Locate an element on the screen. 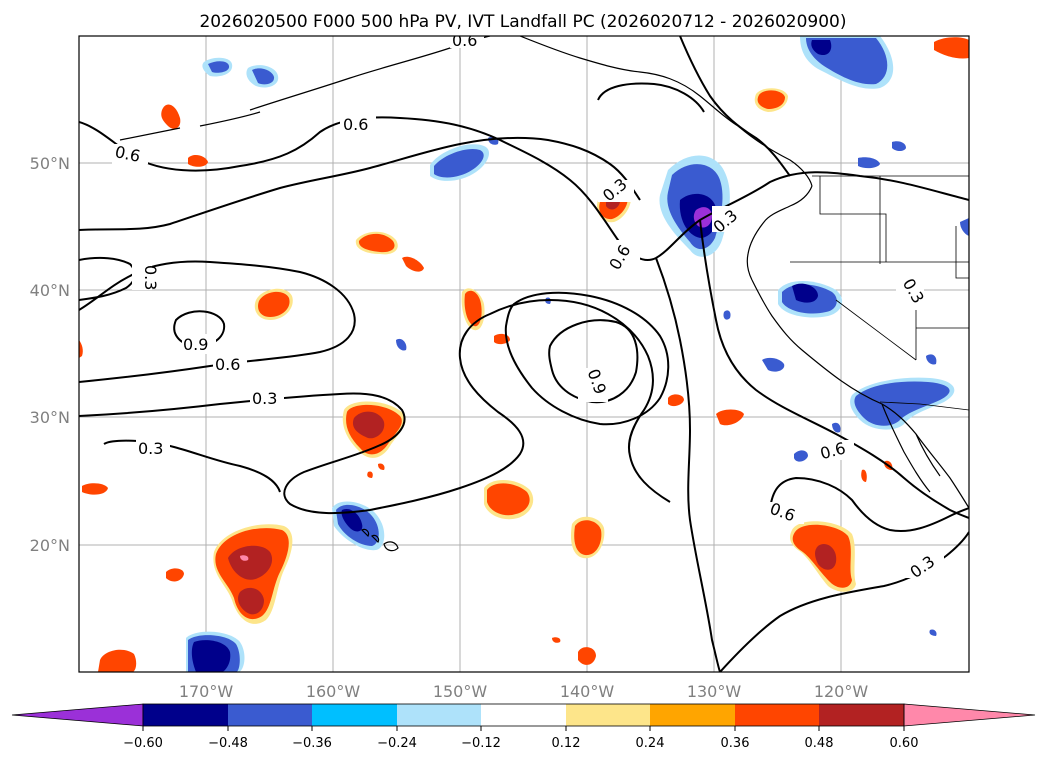 The width and height of the screenshot is (1047, 765). colorbar-tick-label: 0.36 is located at coordinates (735, 743).